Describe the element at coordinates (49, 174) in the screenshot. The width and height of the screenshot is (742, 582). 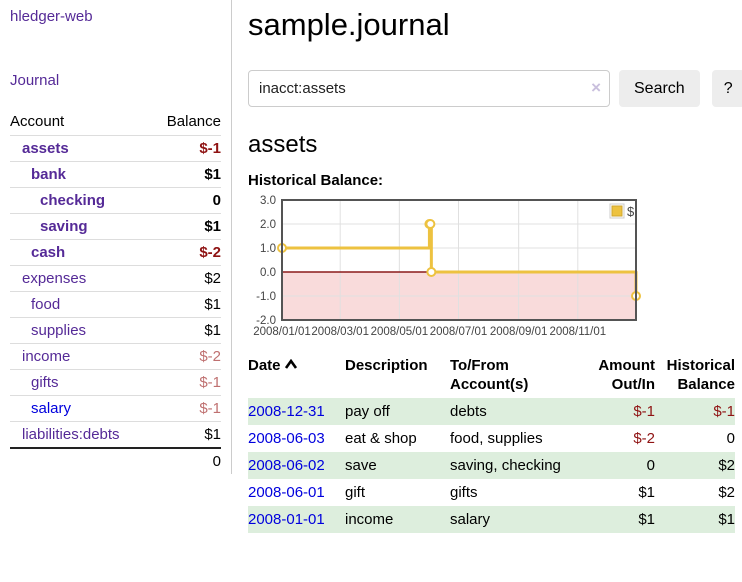
I see `account-link: bank` at that location.